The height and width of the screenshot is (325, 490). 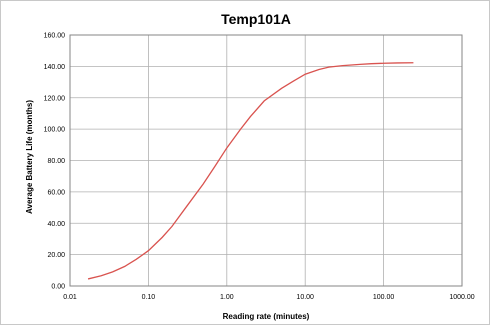 I want to click on y-tick-label: 140.00, so click(x=55, y=67).